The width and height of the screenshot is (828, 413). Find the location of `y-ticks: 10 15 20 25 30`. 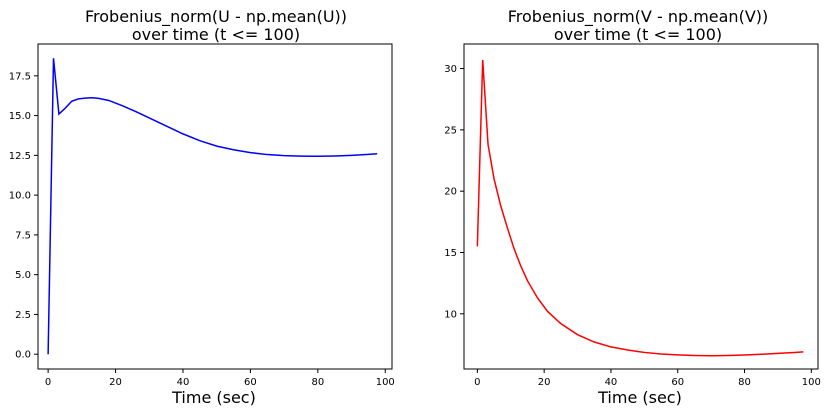

y-ticks: 10 15 20 25 30 is located at coordinates (454, 192).